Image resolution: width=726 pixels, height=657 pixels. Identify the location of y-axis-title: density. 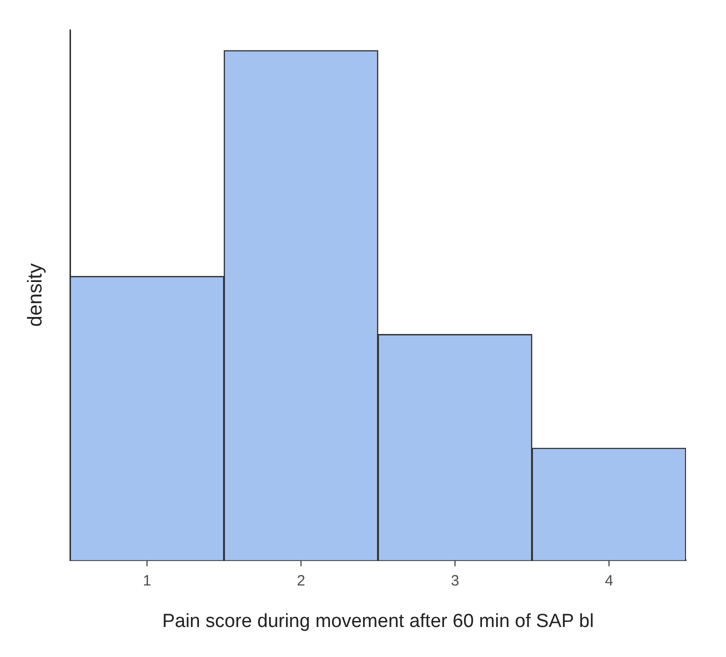
(35, 295).